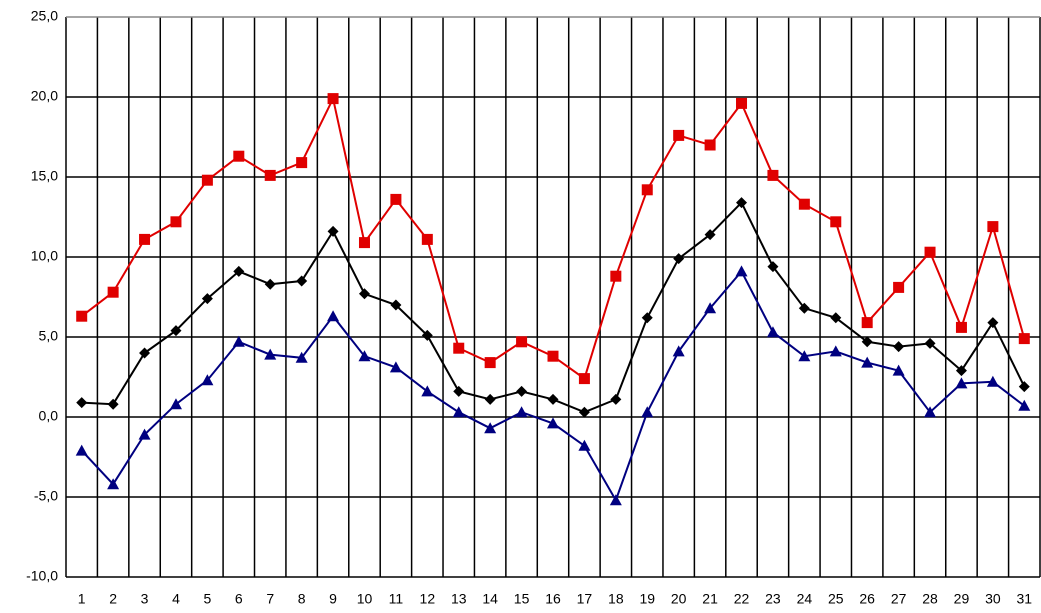 Image resolution: width=1041 pixels, height=613 pixels. I want to click on y-tick-label: 10,0, so click(44, 256).